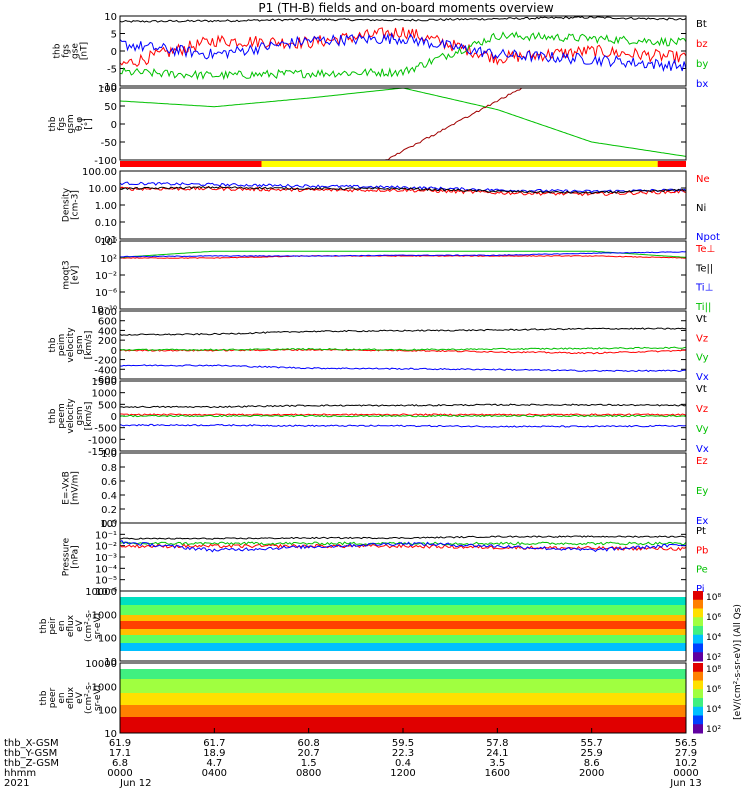 Image resolution: width=750 pixels, height=800 pixels. Describe the element at coordinates (708, 237) in the screenshot. I see `legend-Npot: Npot` at that location.